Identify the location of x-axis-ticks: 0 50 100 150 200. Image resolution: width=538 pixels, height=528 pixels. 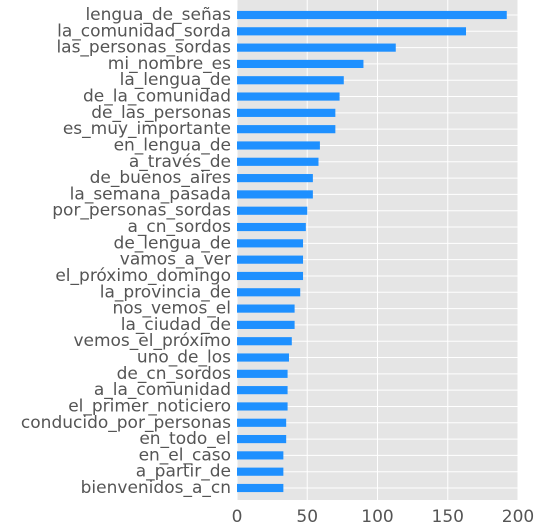
(383, 517).